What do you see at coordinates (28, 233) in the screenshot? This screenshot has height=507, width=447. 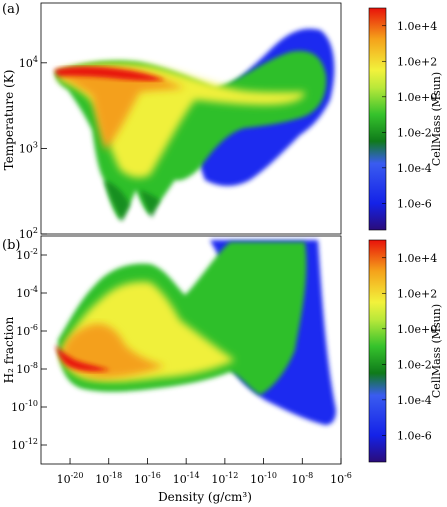 I see `panel-a-ytick-label: 10²` at bounding box center [28, 233].